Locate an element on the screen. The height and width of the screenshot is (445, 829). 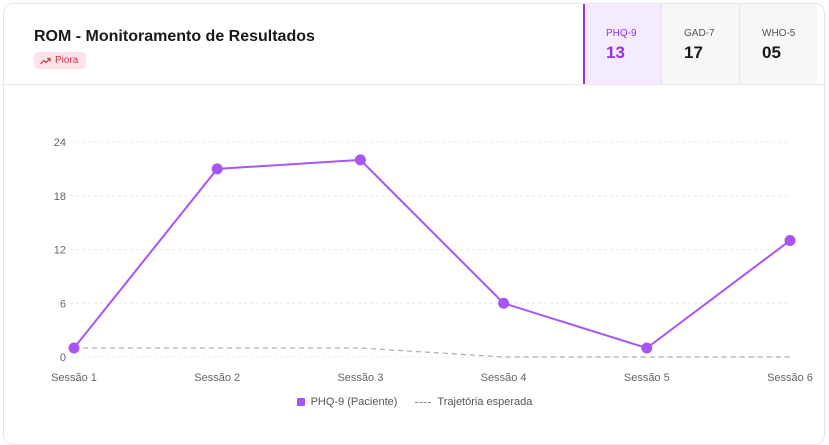
status-badge: Piora is located at coordinates (60, 60).